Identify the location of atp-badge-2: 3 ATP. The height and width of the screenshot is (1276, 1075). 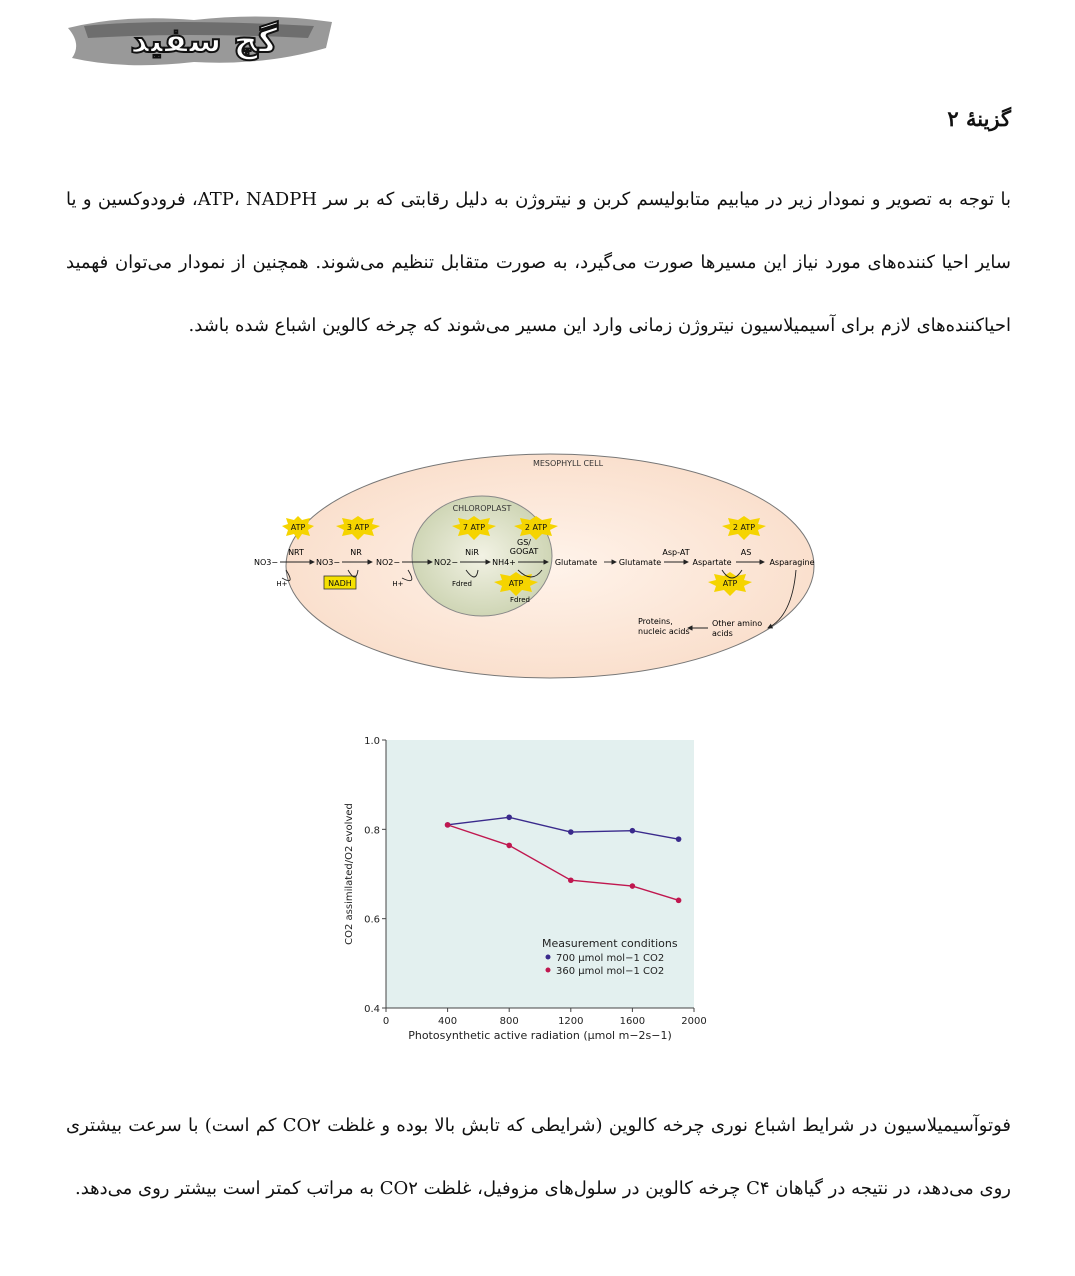
(358, 528).